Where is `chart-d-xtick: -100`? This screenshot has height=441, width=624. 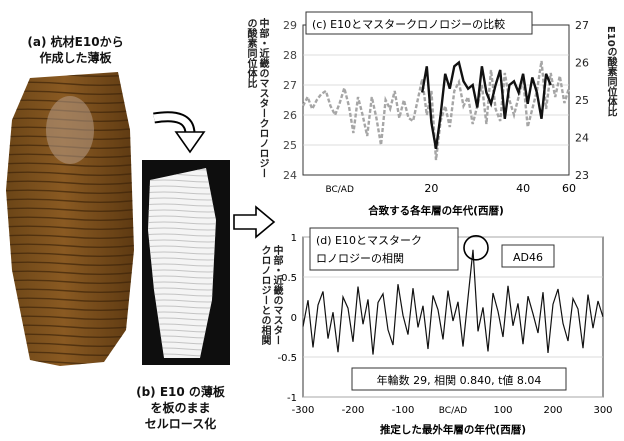
chart-d-xtick: -100 is located at coordinates (403, 410).